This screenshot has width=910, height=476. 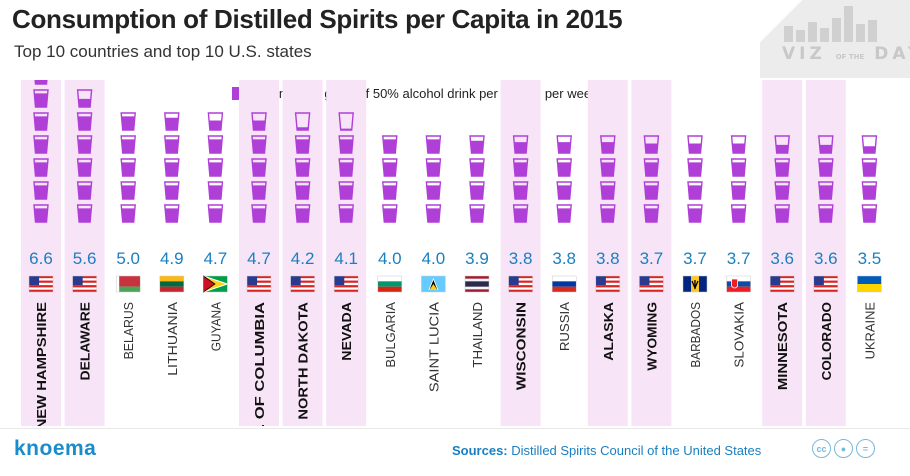 What do you see at coordinates (477, 179) in the screenshot?
I see `bar-thailand` at bounding box center [477, 179].